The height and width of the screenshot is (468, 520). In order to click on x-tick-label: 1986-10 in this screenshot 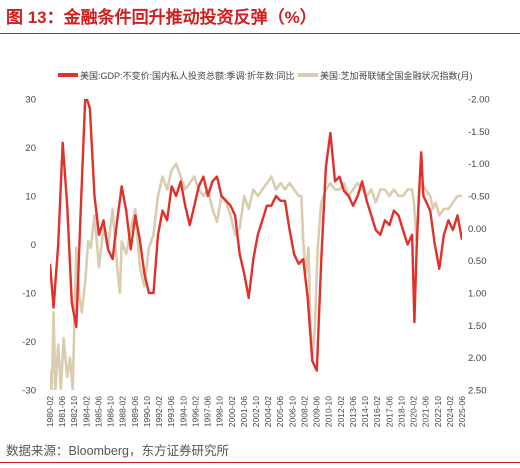, I will do `click(111, 411)`.